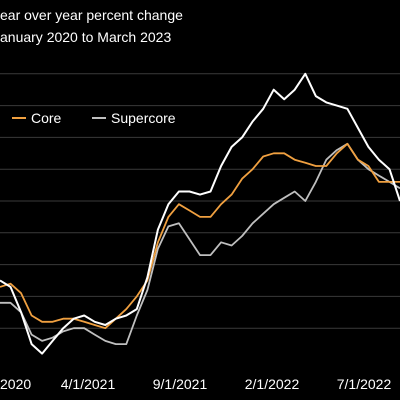 The width and height of the screenshot is (400, 400). I want to click on x-axis-ticks: 2020 4/1/2021 9/1/2021 2/1/2022 7/1/2022, so click(195, 384).